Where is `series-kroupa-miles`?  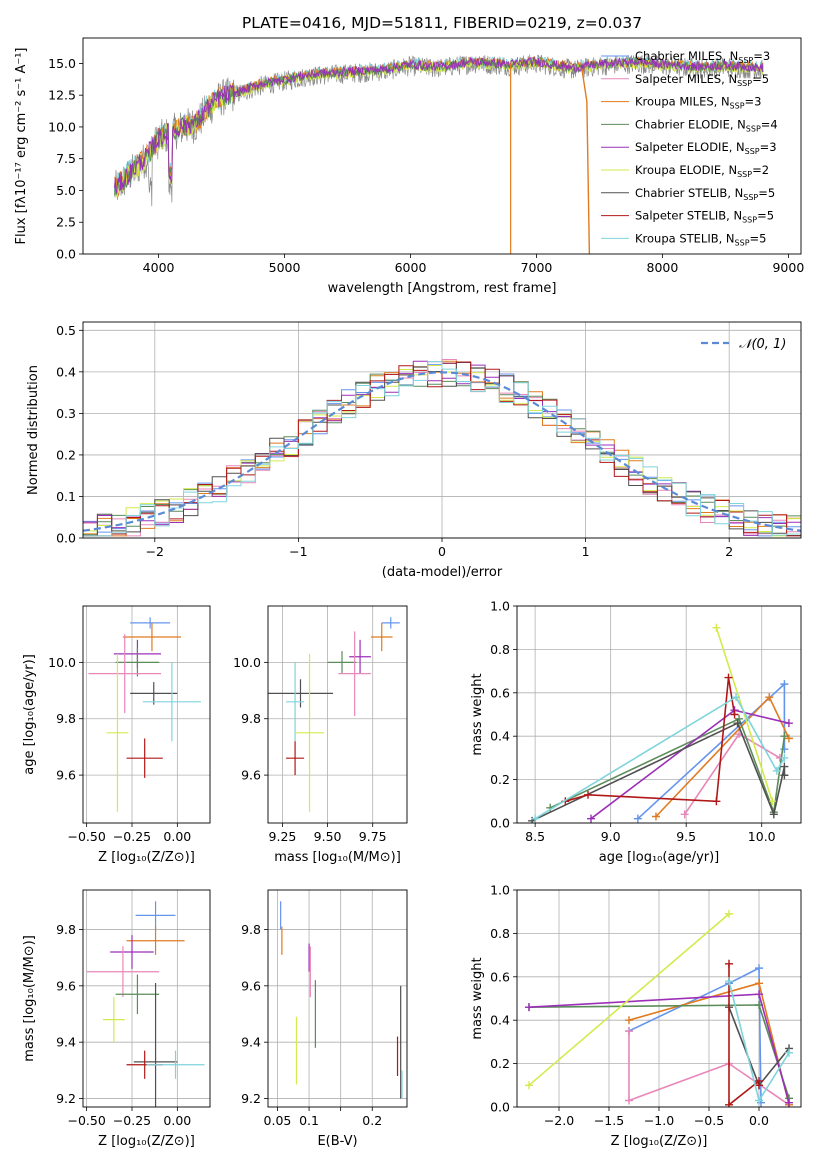 series-kroupa-miles is located at coordinates (722, 757).